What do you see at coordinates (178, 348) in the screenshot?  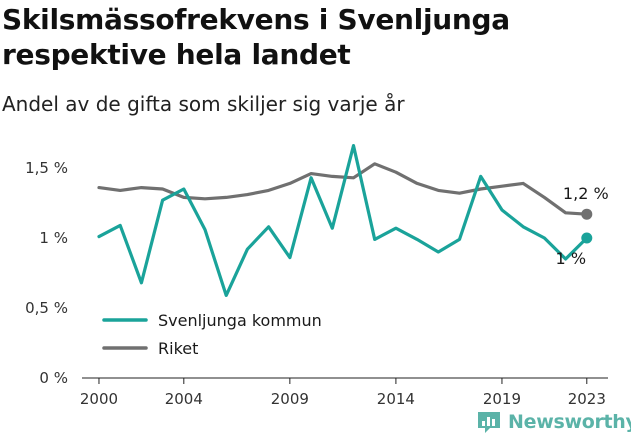 I see `legend-label: Riket` at bounding box center [178, 348].